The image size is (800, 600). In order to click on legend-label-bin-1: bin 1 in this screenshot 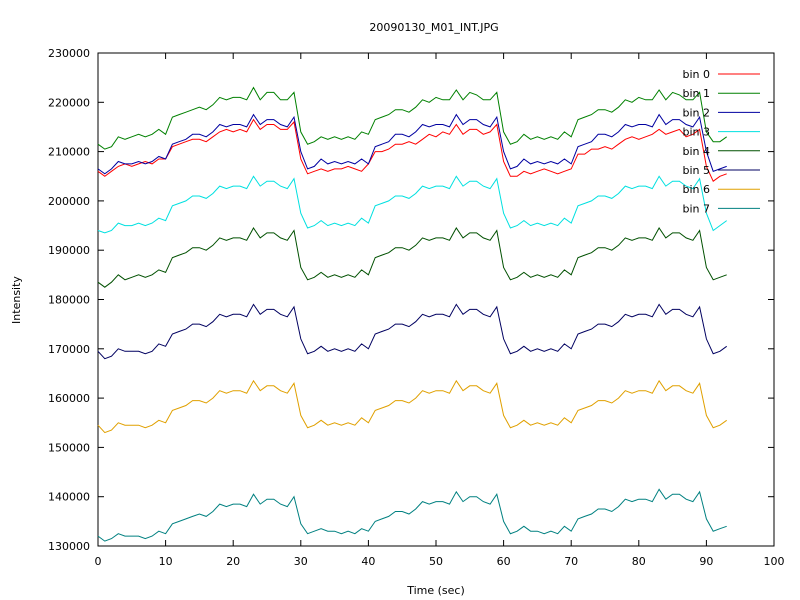, I will do `click(696, 93)`.